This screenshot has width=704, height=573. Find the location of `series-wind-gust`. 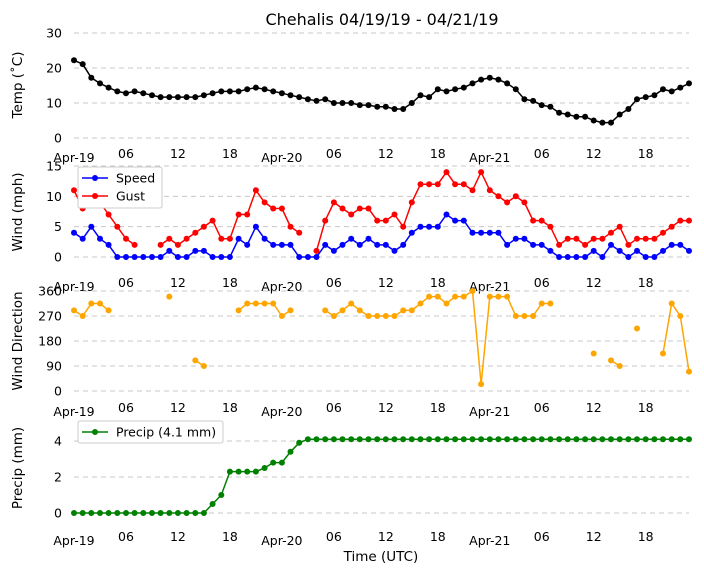

series-wind-gust is located at coordinates (381, 211).